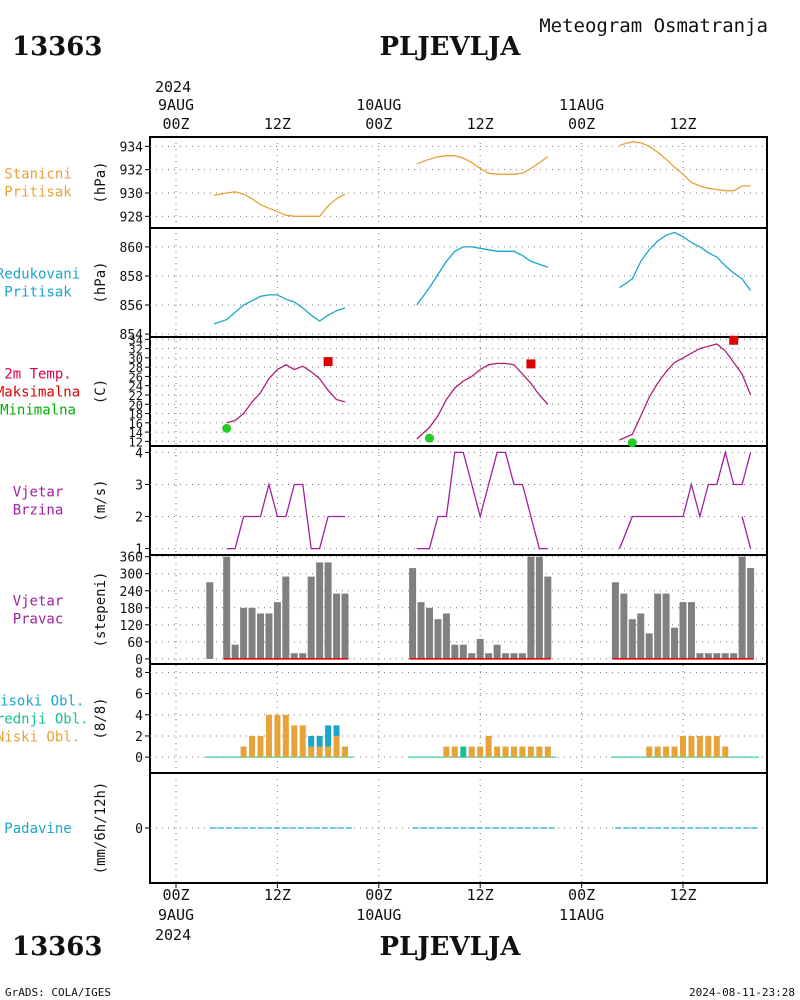  I want to click on y-tick-label: 22, so click(136, 396).